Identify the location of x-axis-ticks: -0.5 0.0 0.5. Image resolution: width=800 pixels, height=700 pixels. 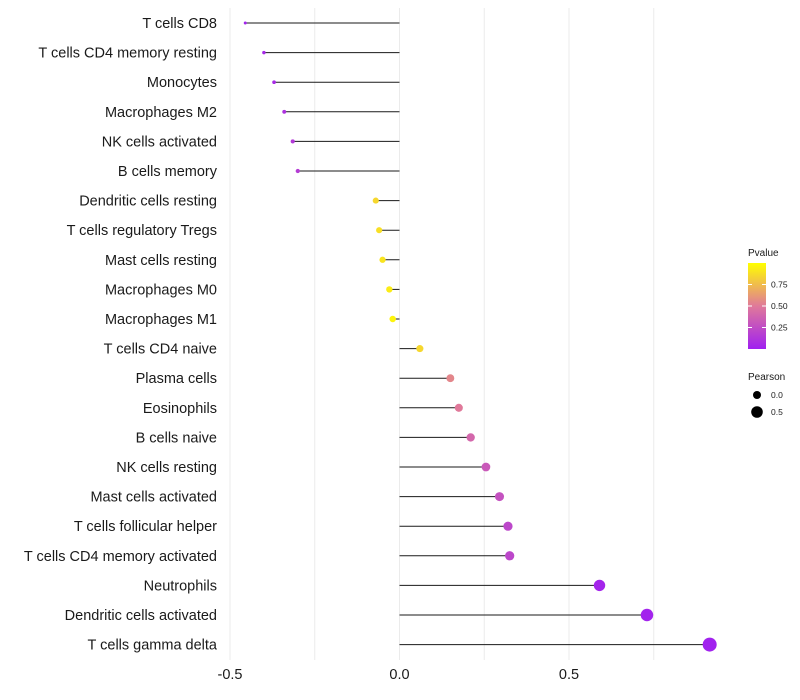
(399, 675).